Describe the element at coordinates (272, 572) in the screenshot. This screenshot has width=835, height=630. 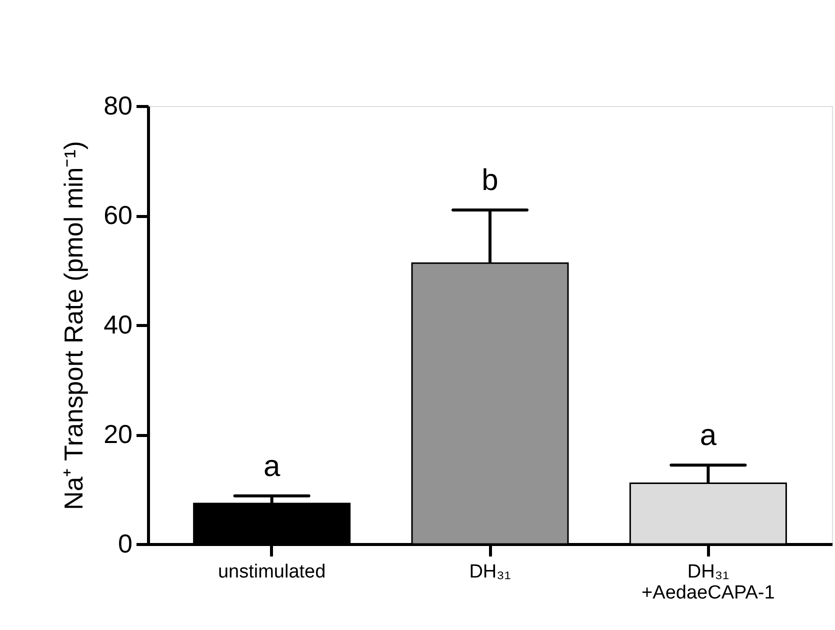
I see `x-tick-label: unstimulated` at that location.